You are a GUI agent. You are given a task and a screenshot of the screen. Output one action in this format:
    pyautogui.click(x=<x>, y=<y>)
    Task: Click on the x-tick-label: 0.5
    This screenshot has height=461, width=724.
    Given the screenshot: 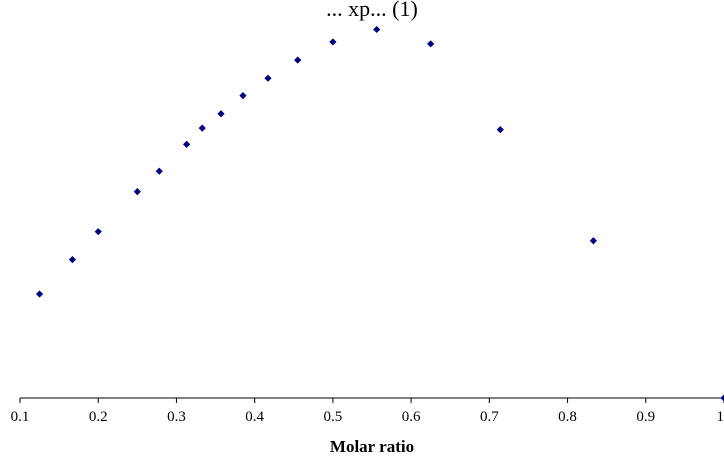 What is the action you would take?
    pyautogui.click(x=333, y=417)
    